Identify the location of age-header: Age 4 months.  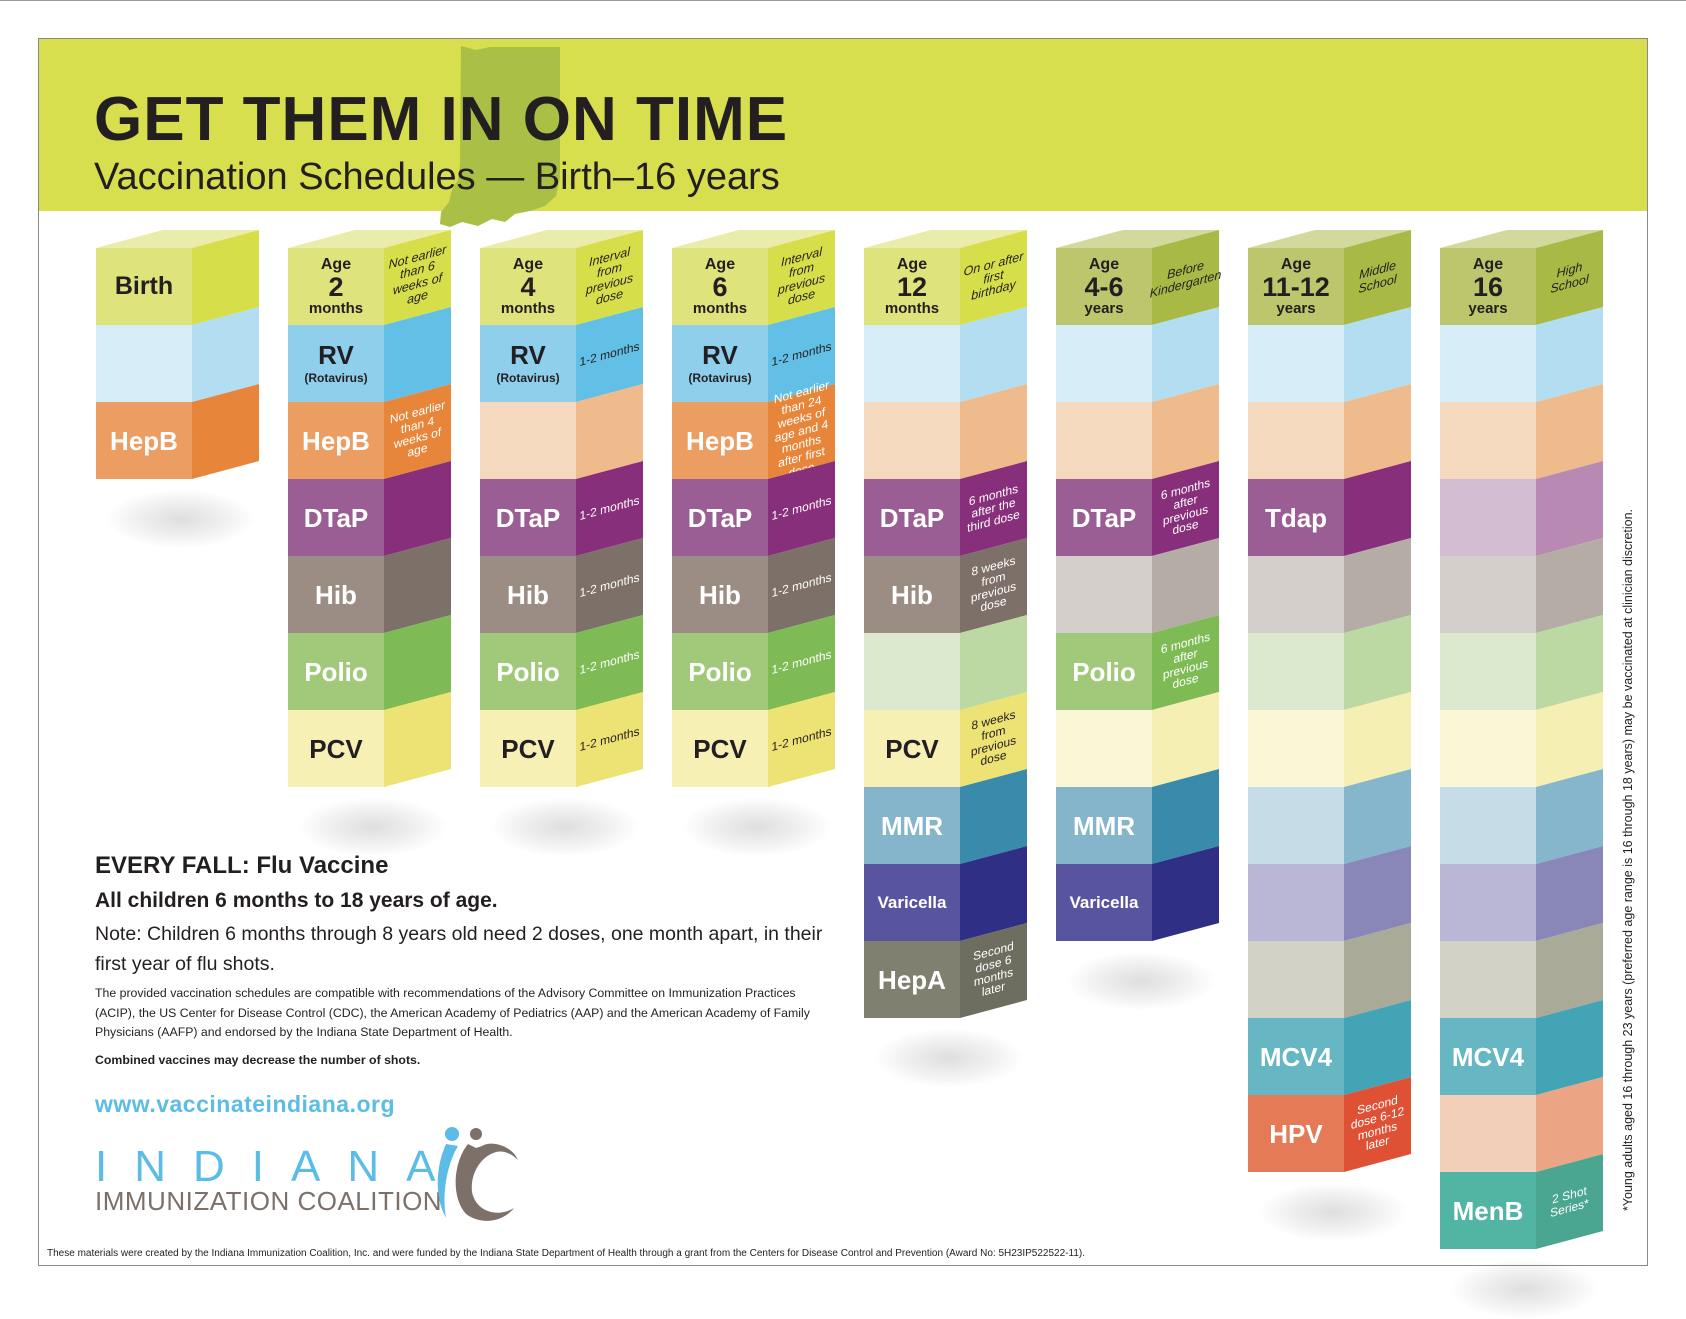
(528, 286).